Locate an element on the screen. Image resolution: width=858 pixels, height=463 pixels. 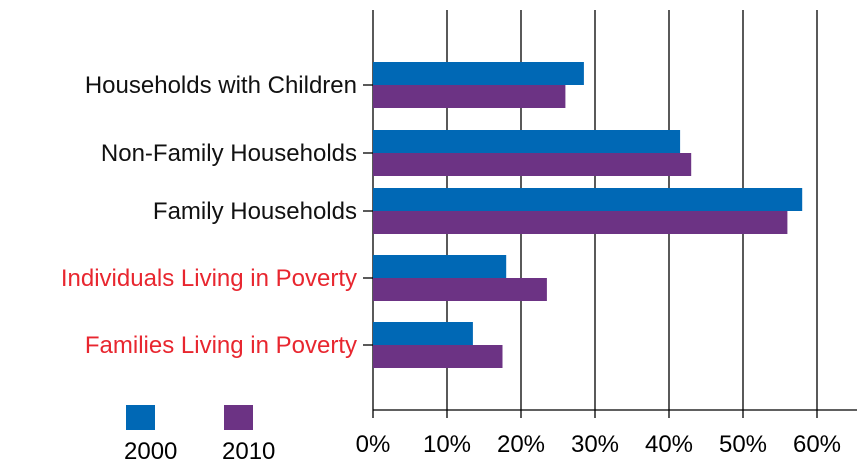
legend-label-2000: 2000 is located at coordinates (150, 450).